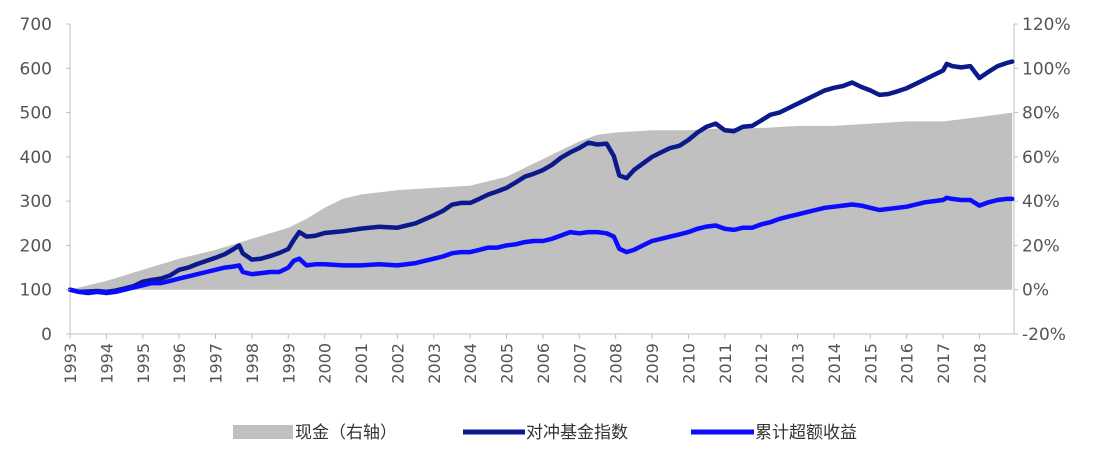 The width and height of the screenshot is (1095, 460). Describe the element at coordinates (36, 246) in the screenshot. I see `left-tick-label: 200` at that location.